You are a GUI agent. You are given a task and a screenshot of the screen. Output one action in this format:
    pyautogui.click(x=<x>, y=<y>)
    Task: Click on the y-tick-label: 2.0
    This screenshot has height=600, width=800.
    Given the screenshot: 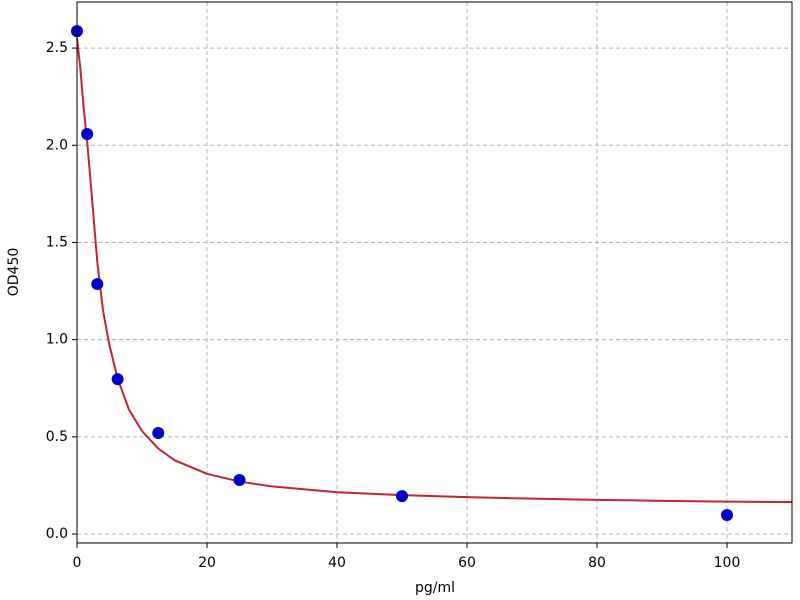 What is the action you would take?
    pyautogui.click(x=57, y=145)
    